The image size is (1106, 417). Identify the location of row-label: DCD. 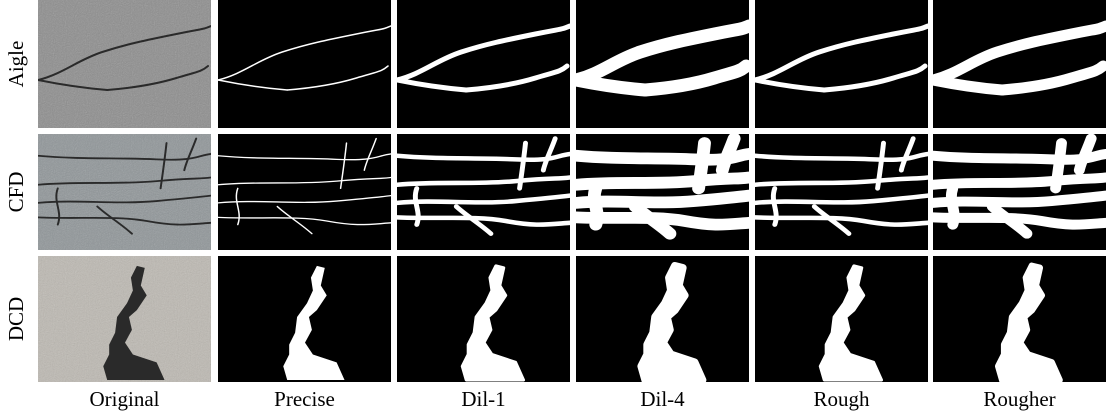
(16, 319).